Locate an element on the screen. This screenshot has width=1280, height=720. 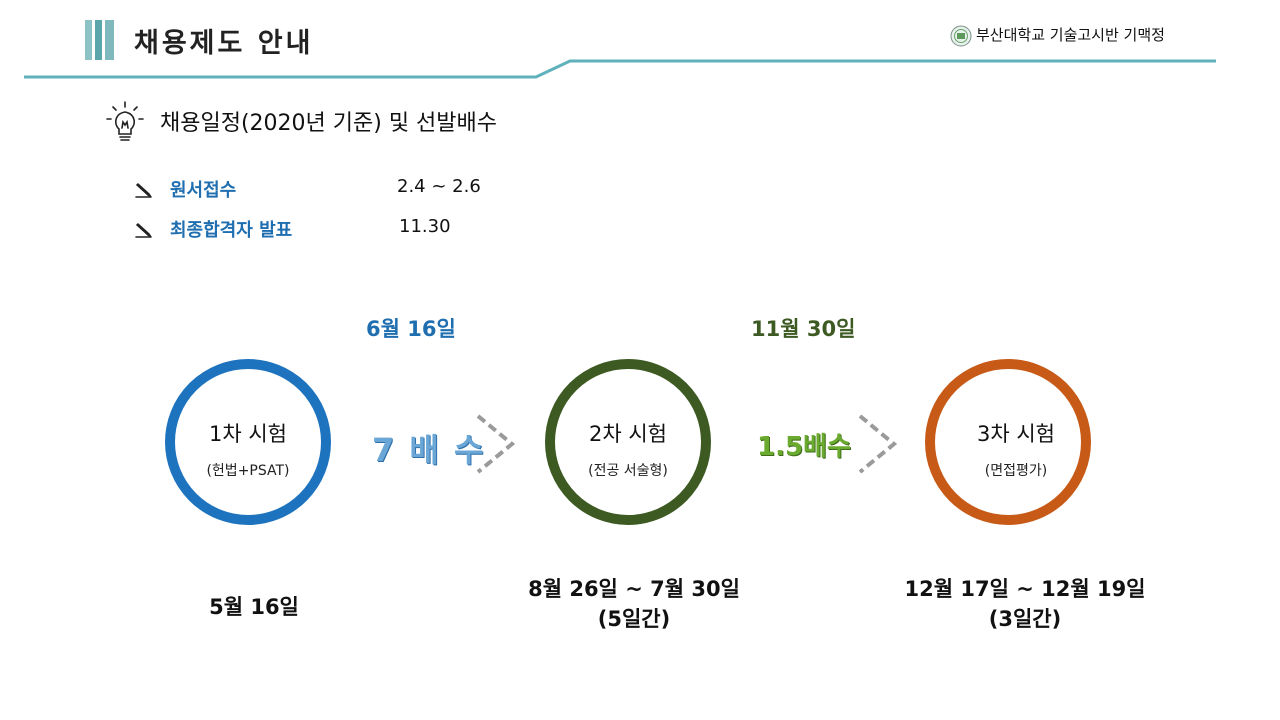
stage-2-date: 8월 26일 ~ 7월 30일 is located at coordinates (634, 589).